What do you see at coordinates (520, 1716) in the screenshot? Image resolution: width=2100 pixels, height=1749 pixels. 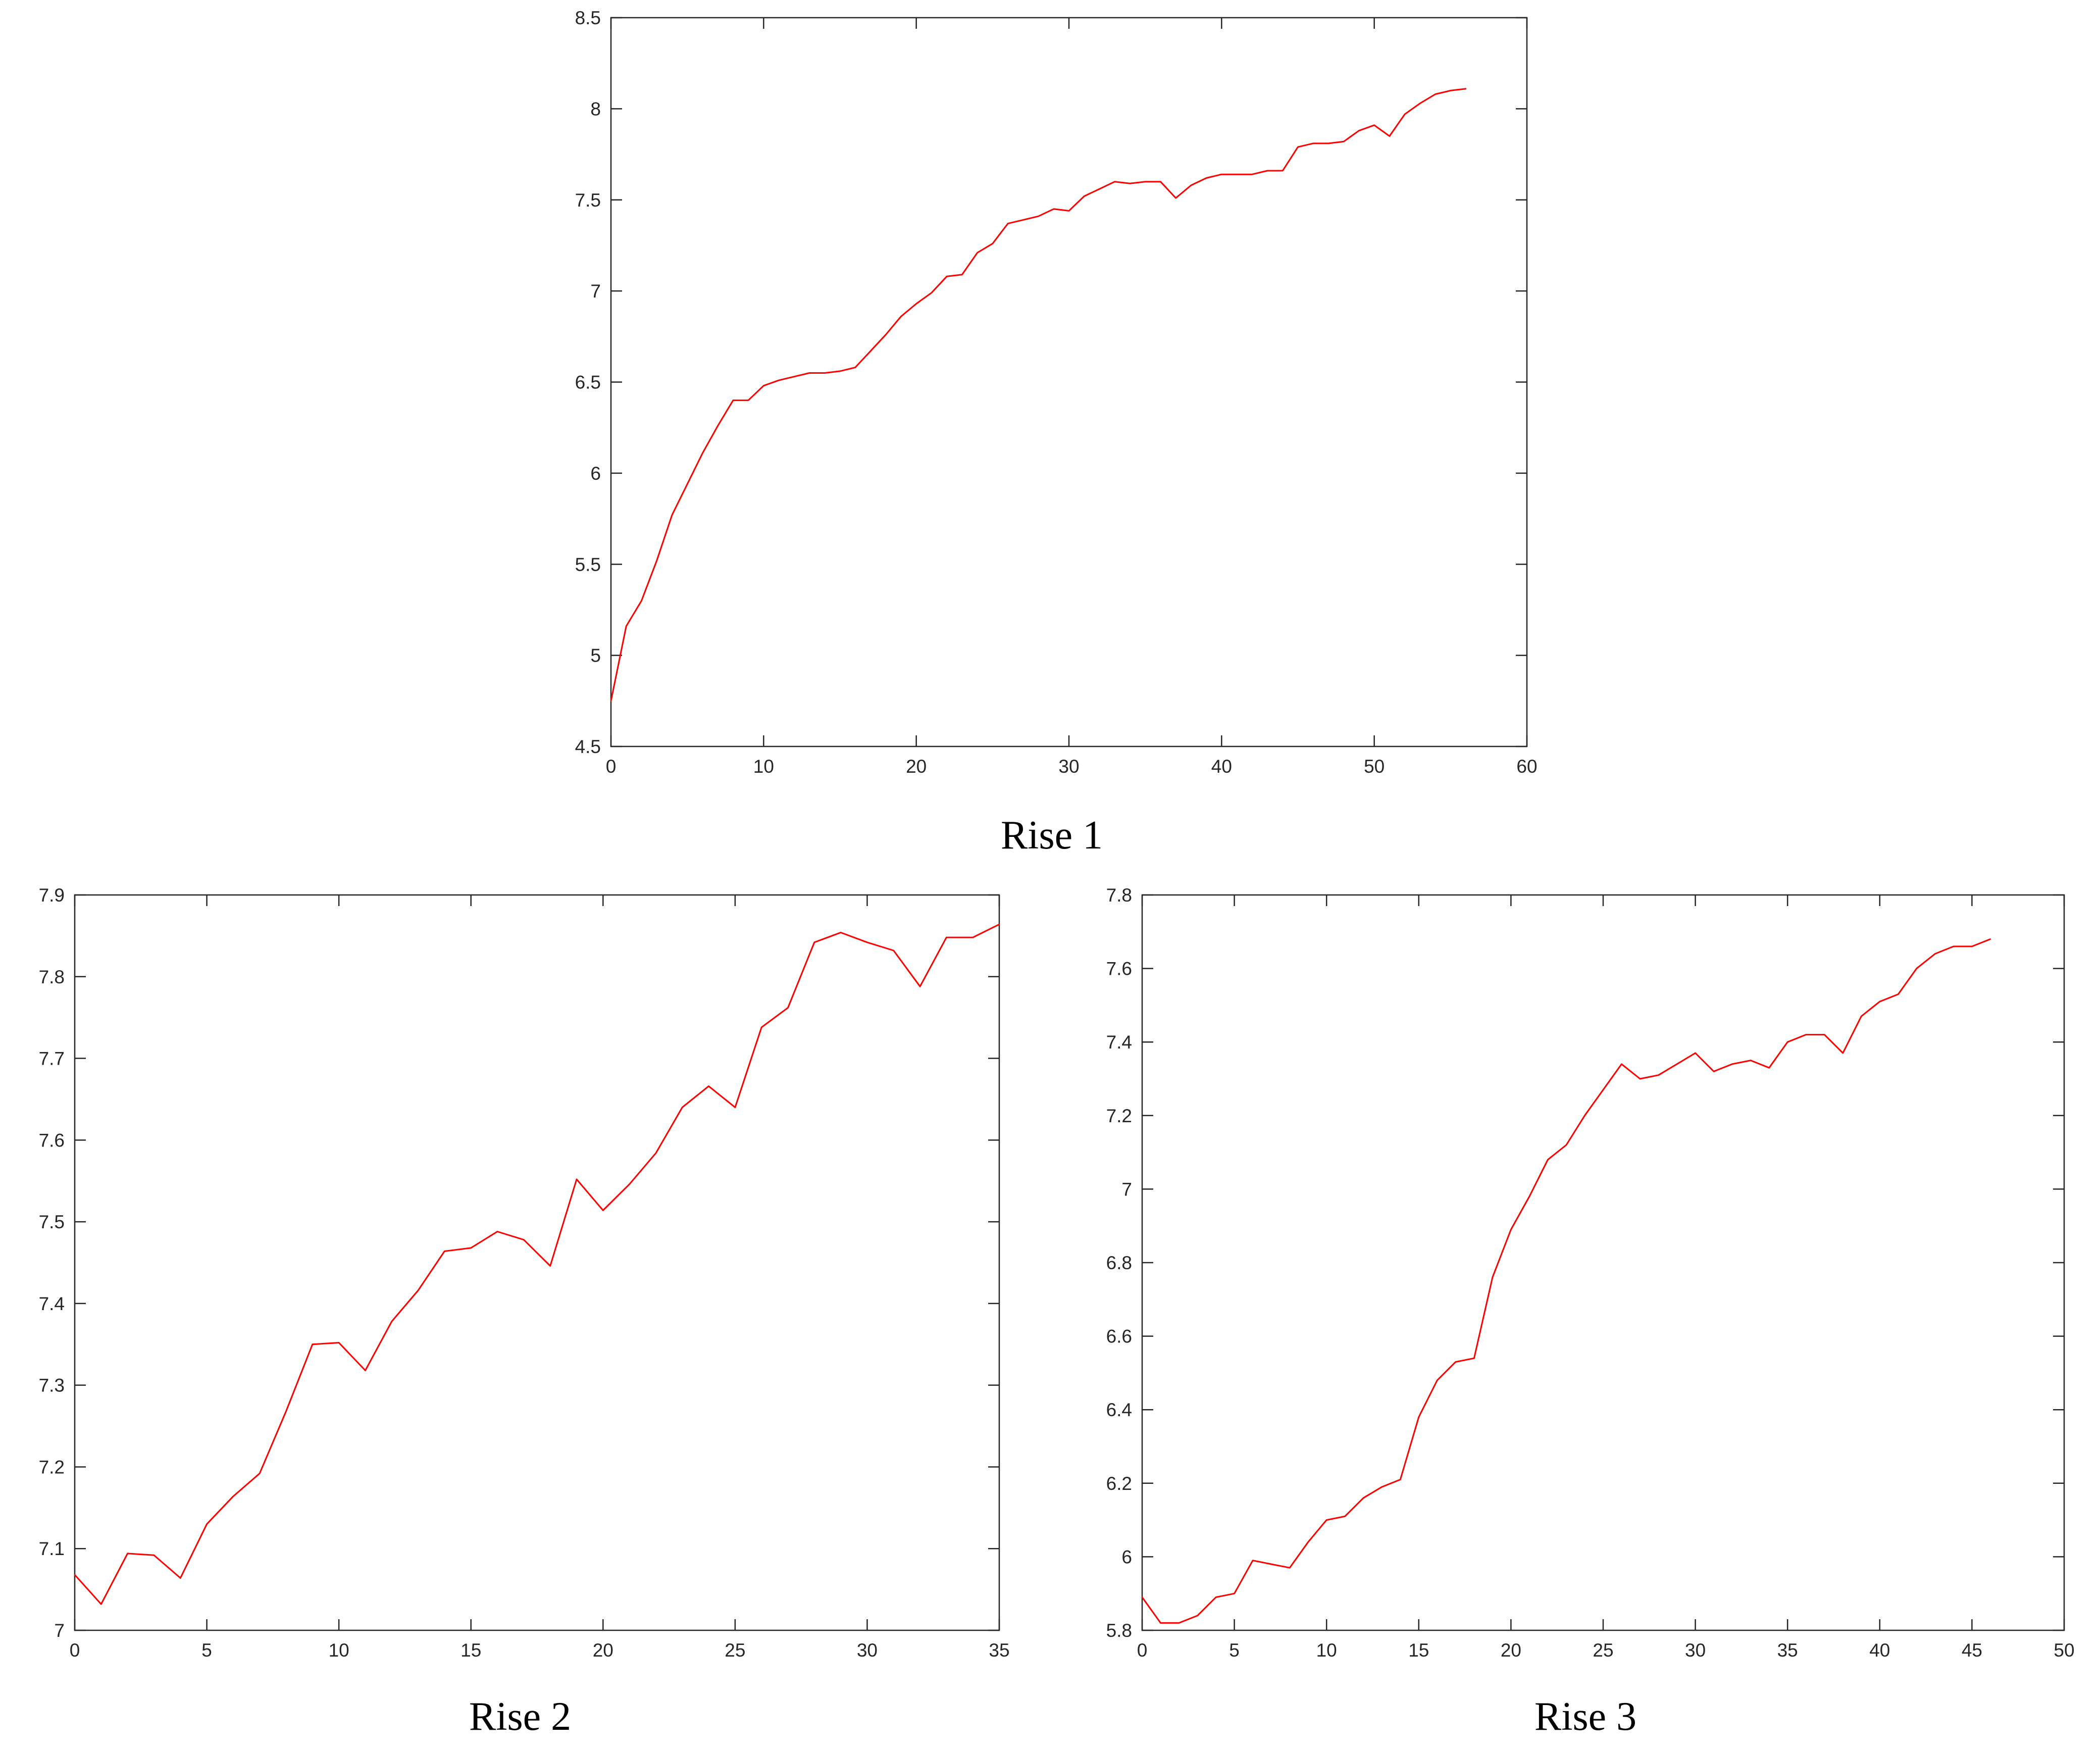 I see `caption-rise-2: Rise 2` at bounding box center [520, 1716].